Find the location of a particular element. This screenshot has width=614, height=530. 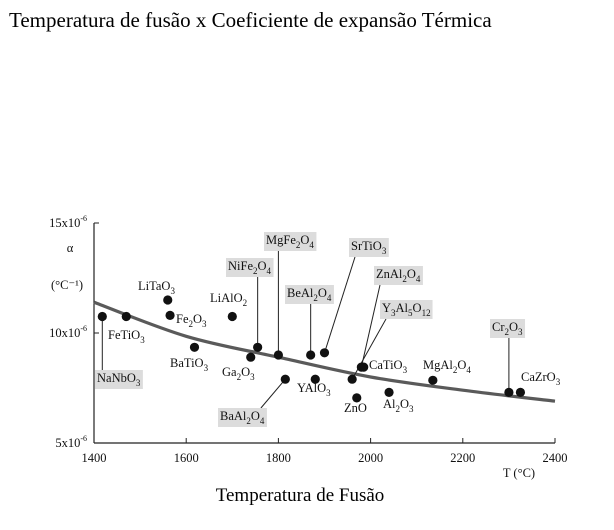

data-label-ga2o3: Ga2O3 is located at coordinates (238, 373).